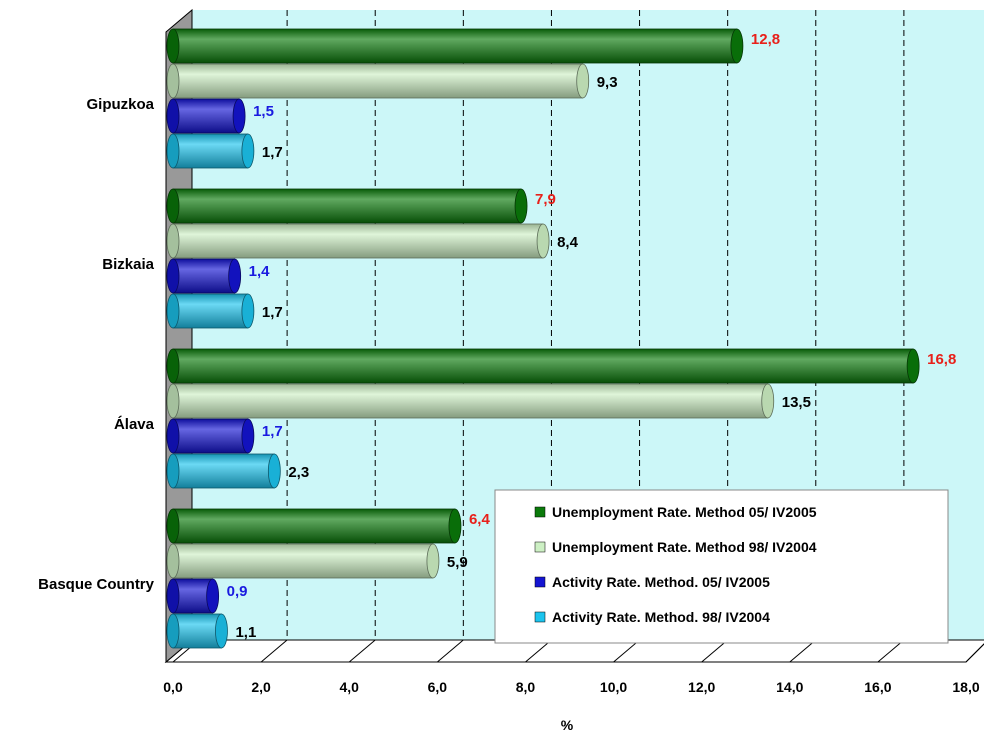  What do you see at coordinates (457, 562) in the screenshot?
I see `data-label: 5,9` at bounding box center [457, 562].